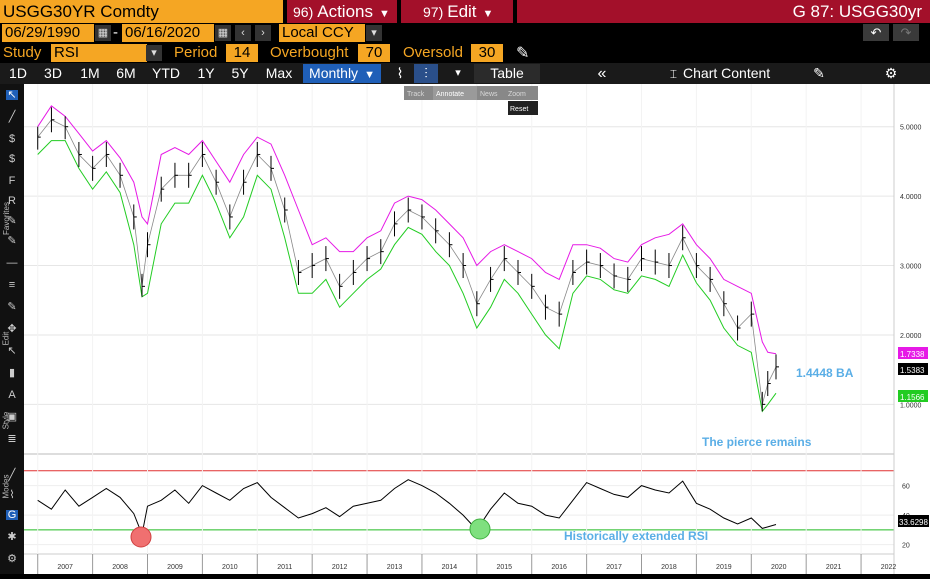 This screenshot has width=930, height=579. What do you see at coordinates (669, 567) in the screenshot?
I see `x-tick-label: 2018` at bounding box center [669, 567].